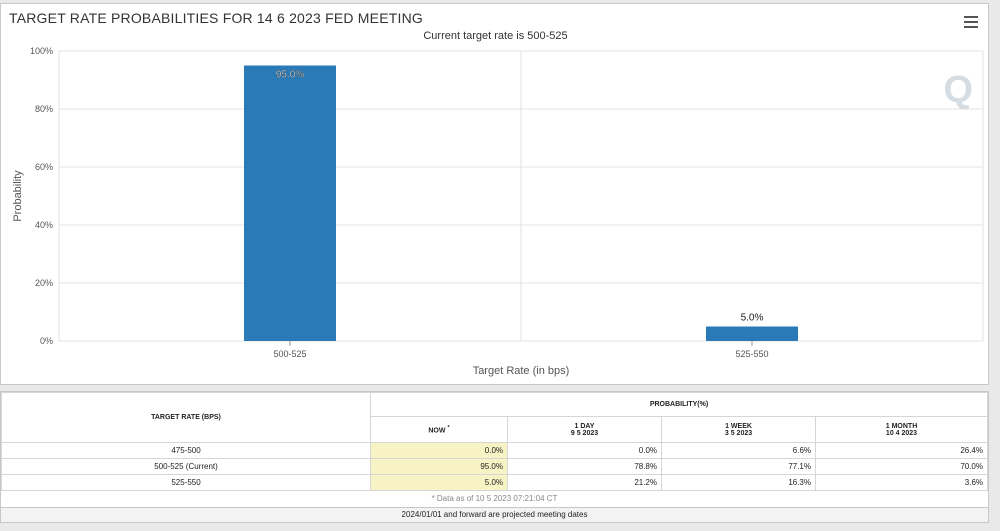 The width and height of the screenshot is (1000, 531). I want to click on cell-now: 5.0%, so click(439, 482).